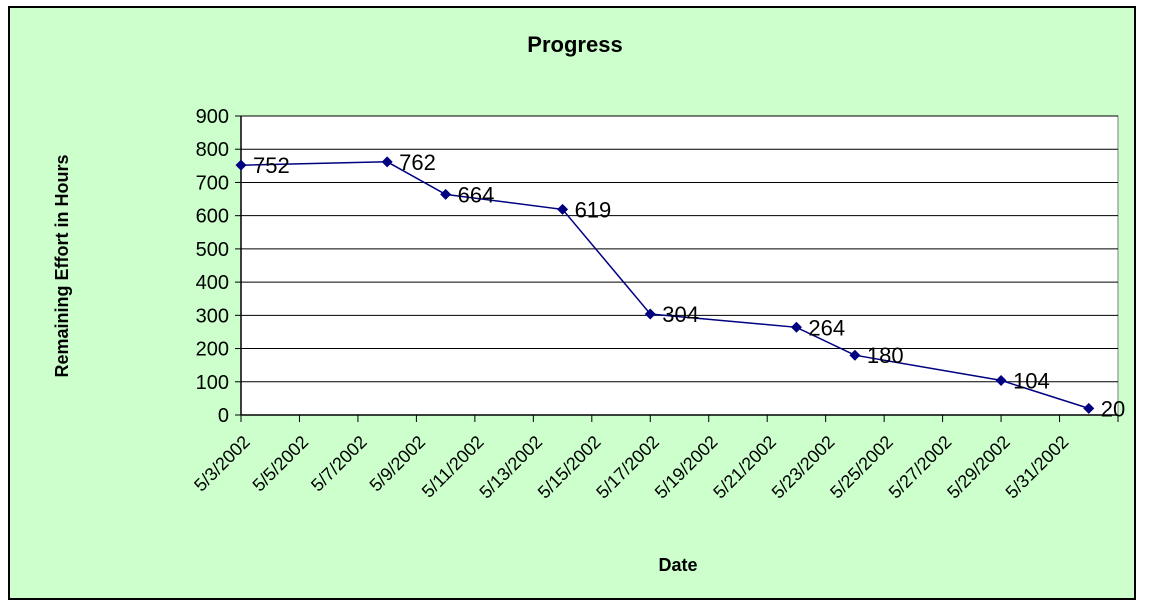 The height and width of the screenshot is (608, 1150). Describe the element at coordinates (476, 194) in the screenshot. I see `data-label: 664` at that location.